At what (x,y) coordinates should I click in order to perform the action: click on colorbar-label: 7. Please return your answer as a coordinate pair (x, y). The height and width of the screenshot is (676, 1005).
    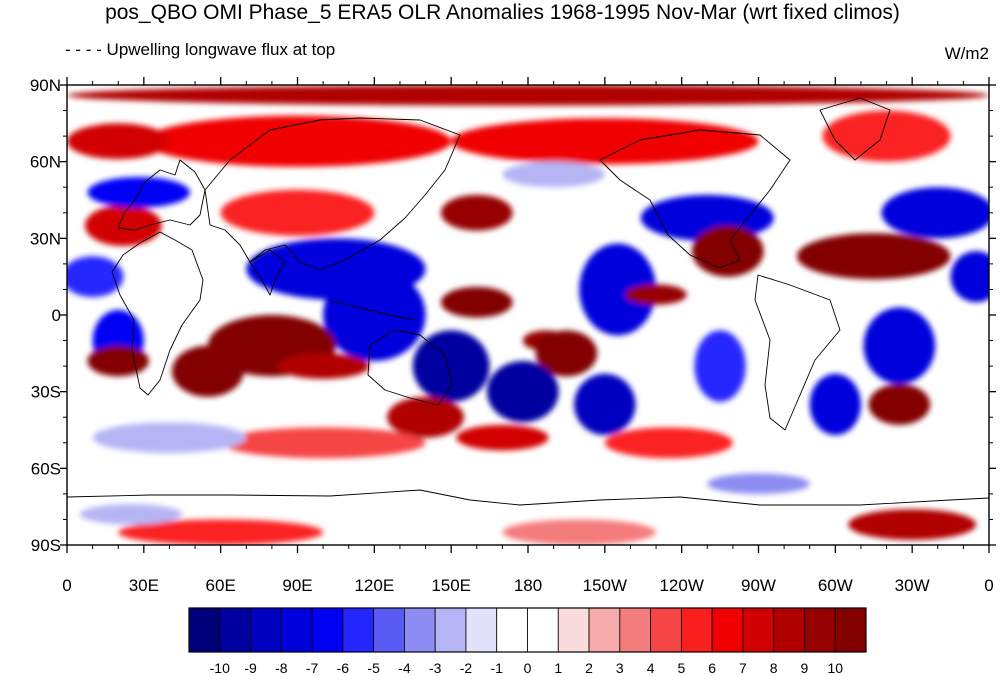
    Looking at the image, I should click on (743, 668).